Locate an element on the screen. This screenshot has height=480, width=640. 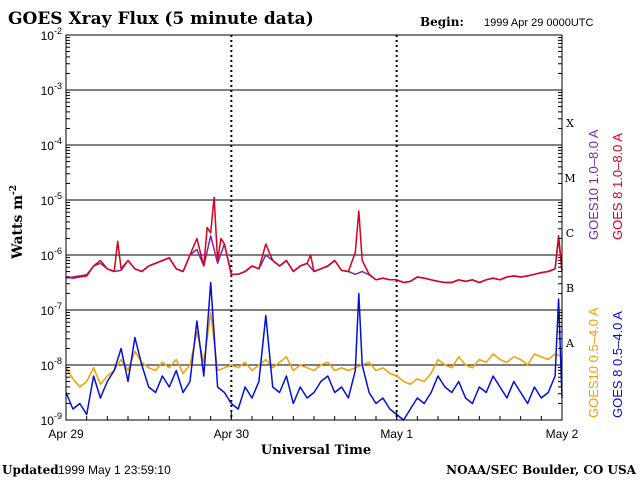
begin-label: Begin: is located at coordinates (442, 22).